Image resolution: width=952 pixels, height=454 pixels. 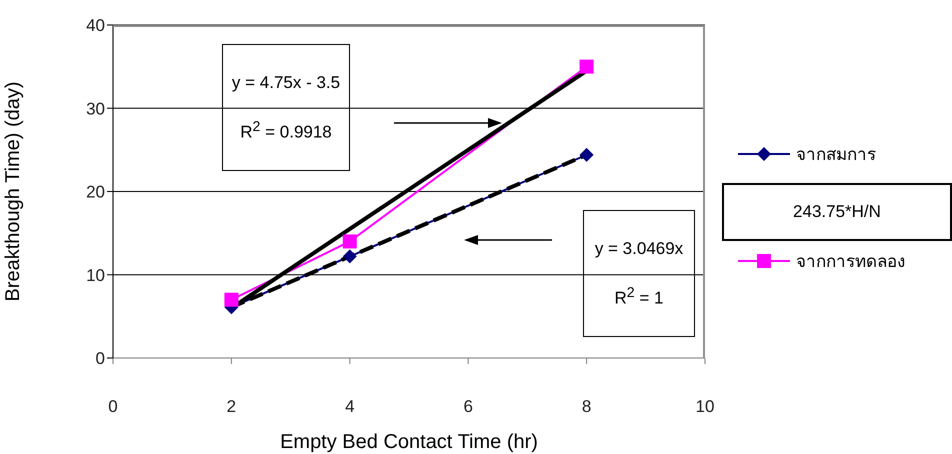 What do you see at coordinates (113, 406) in the screenshot?
I see `x-tick-label: 0` at bounding box center [113, 406].